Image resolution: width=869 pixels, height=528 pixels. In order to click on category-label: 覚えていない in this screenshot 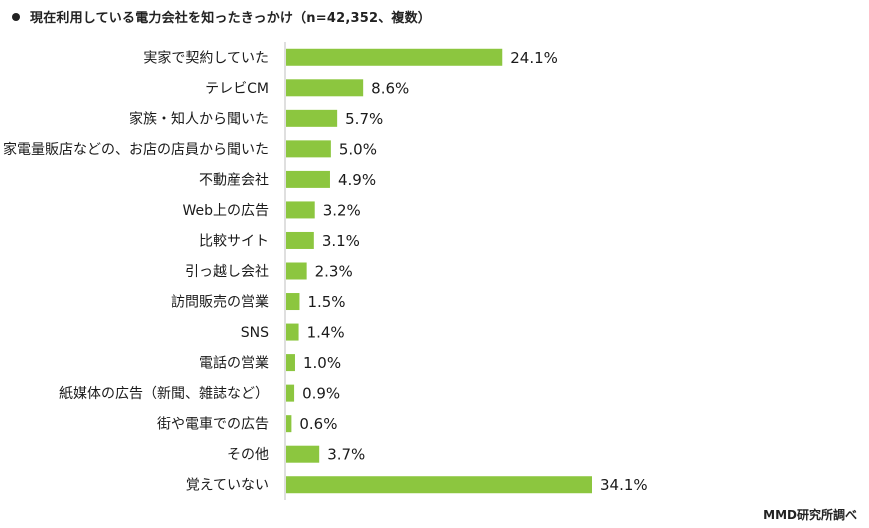, I will do `click(227, 486)`.